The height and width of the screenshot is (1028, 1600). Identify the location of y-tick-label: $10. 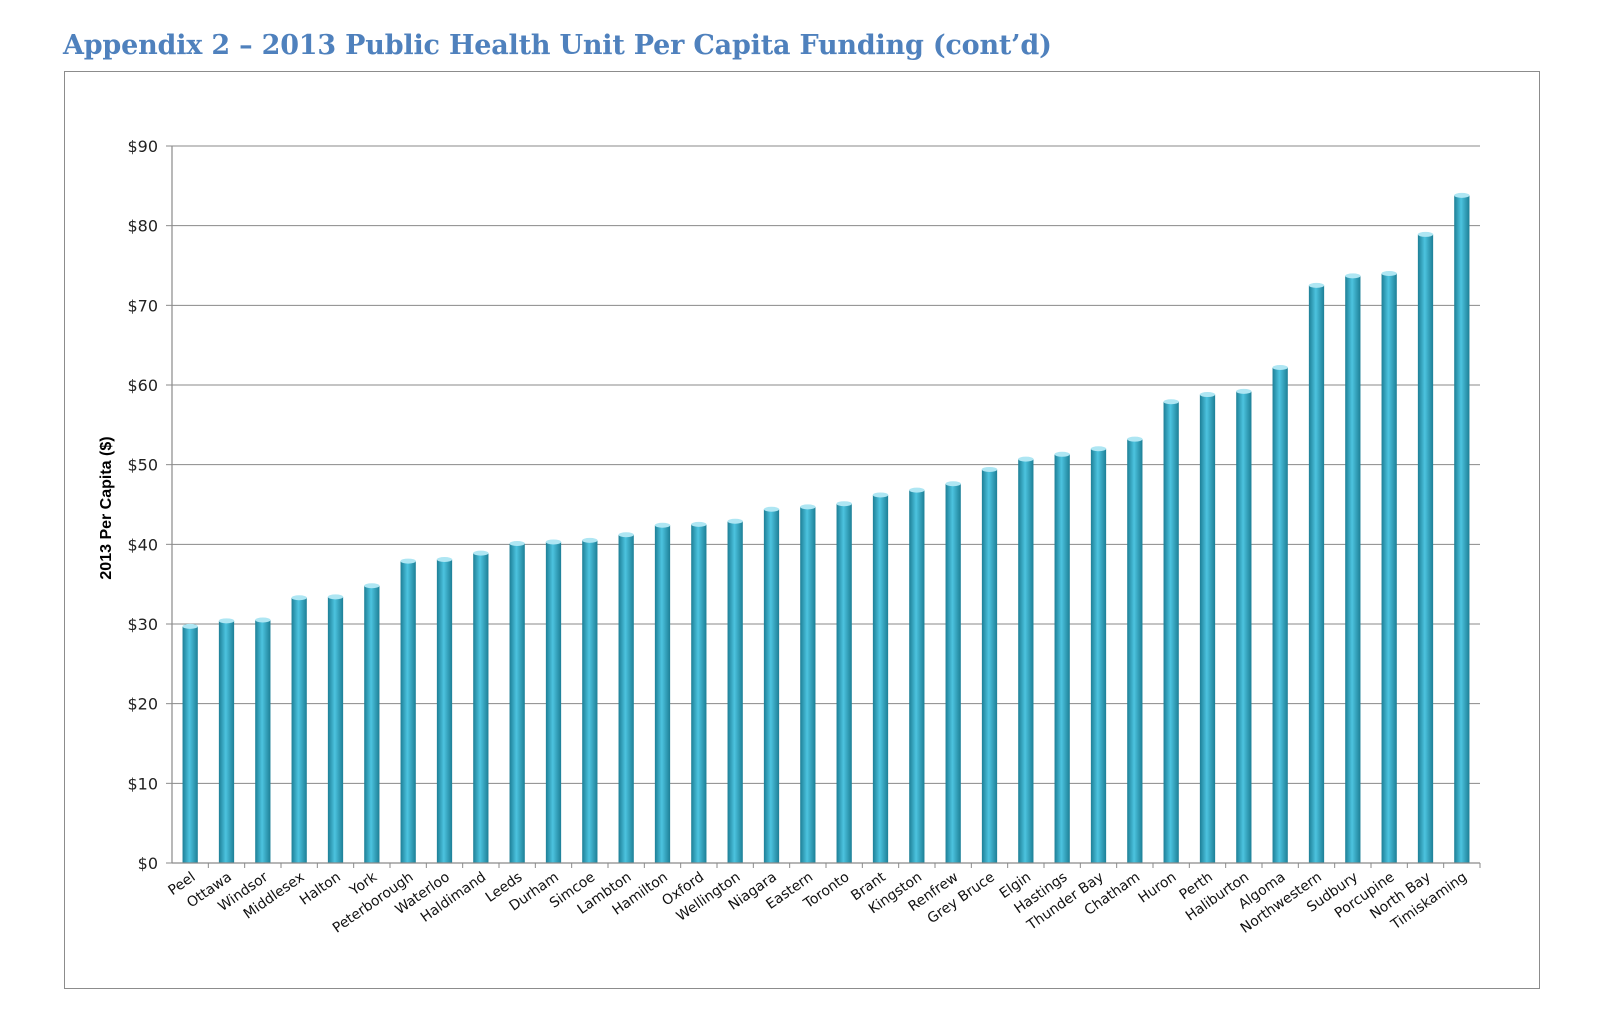
(142, 783).